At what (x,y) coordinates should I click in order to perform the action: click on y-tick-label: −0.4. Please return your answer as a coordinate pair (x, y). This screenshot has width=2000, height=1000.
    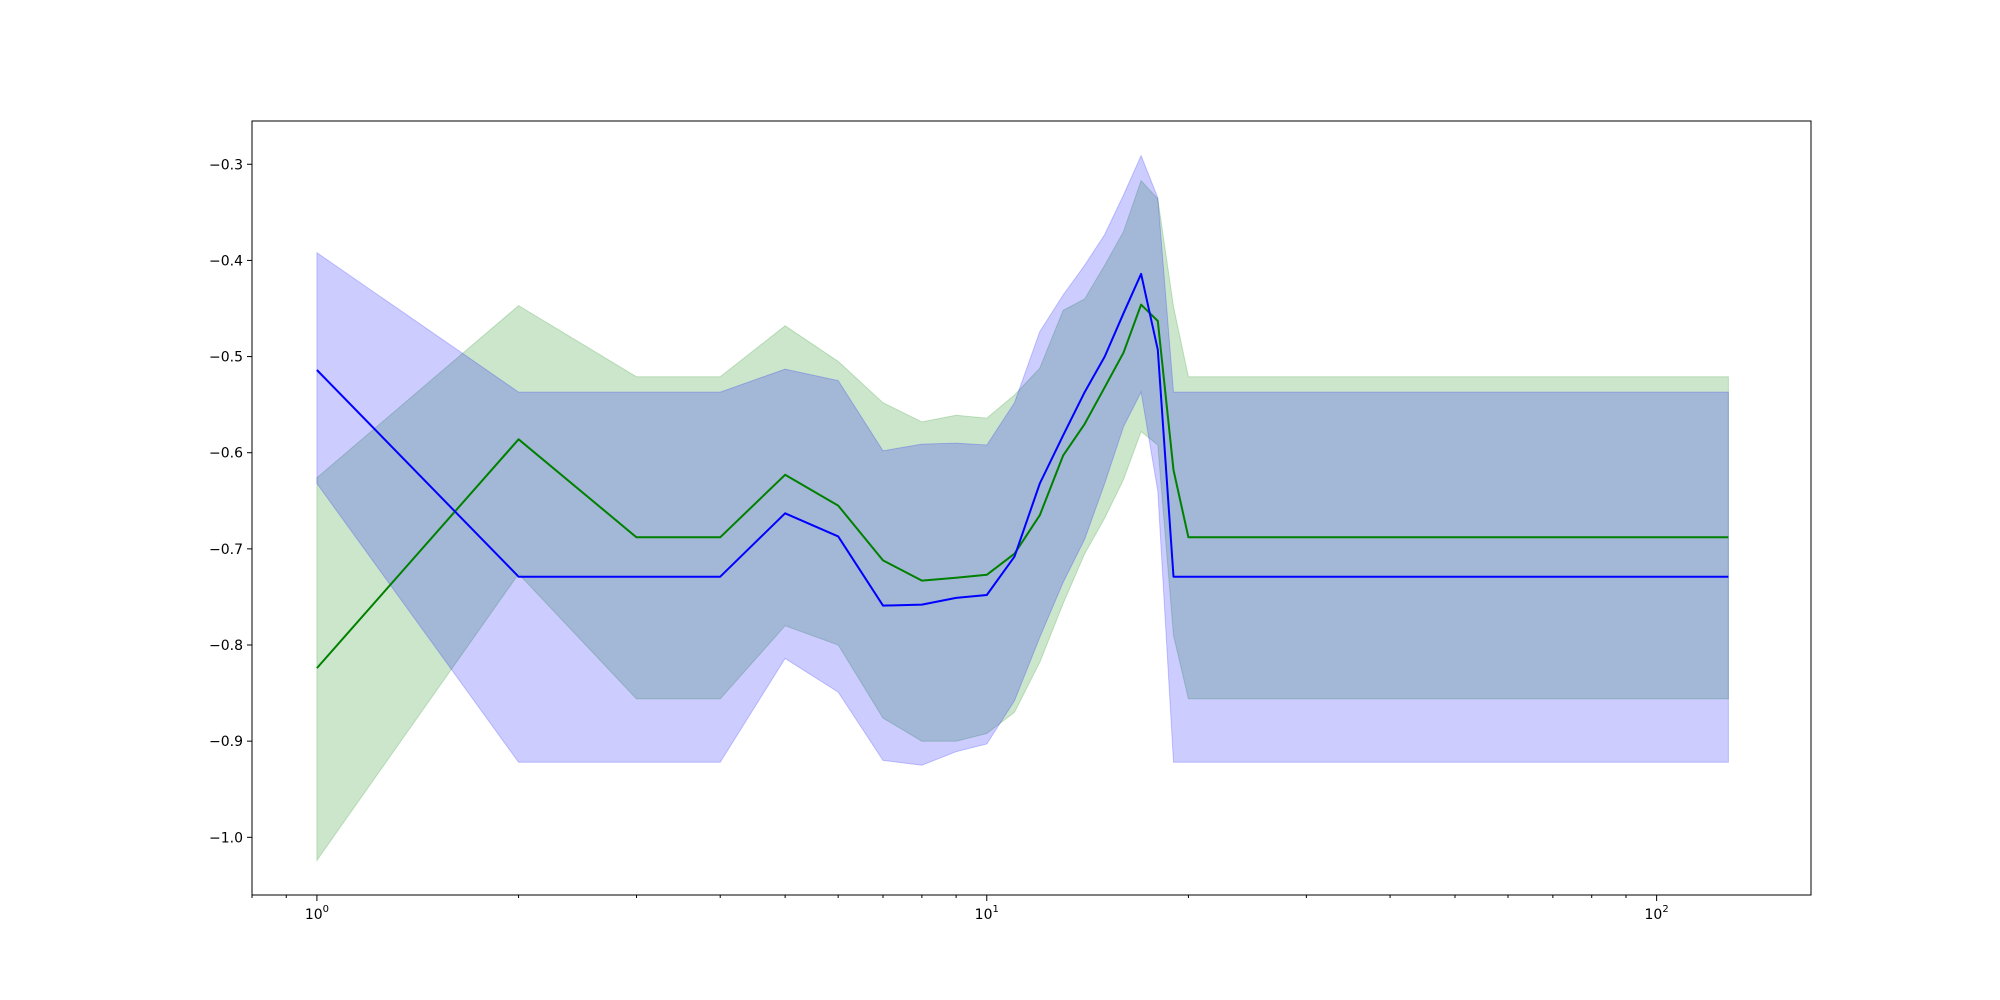
    Looking at the image, I should click on (226, 261).